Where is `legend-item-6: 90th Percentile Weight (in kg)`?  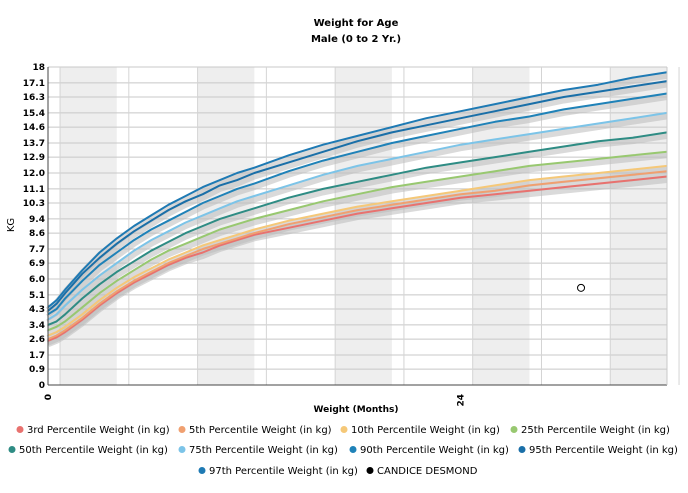
legend-item-6: 90th Percentile Weight (in kg) is located at coordinates (429, 450).